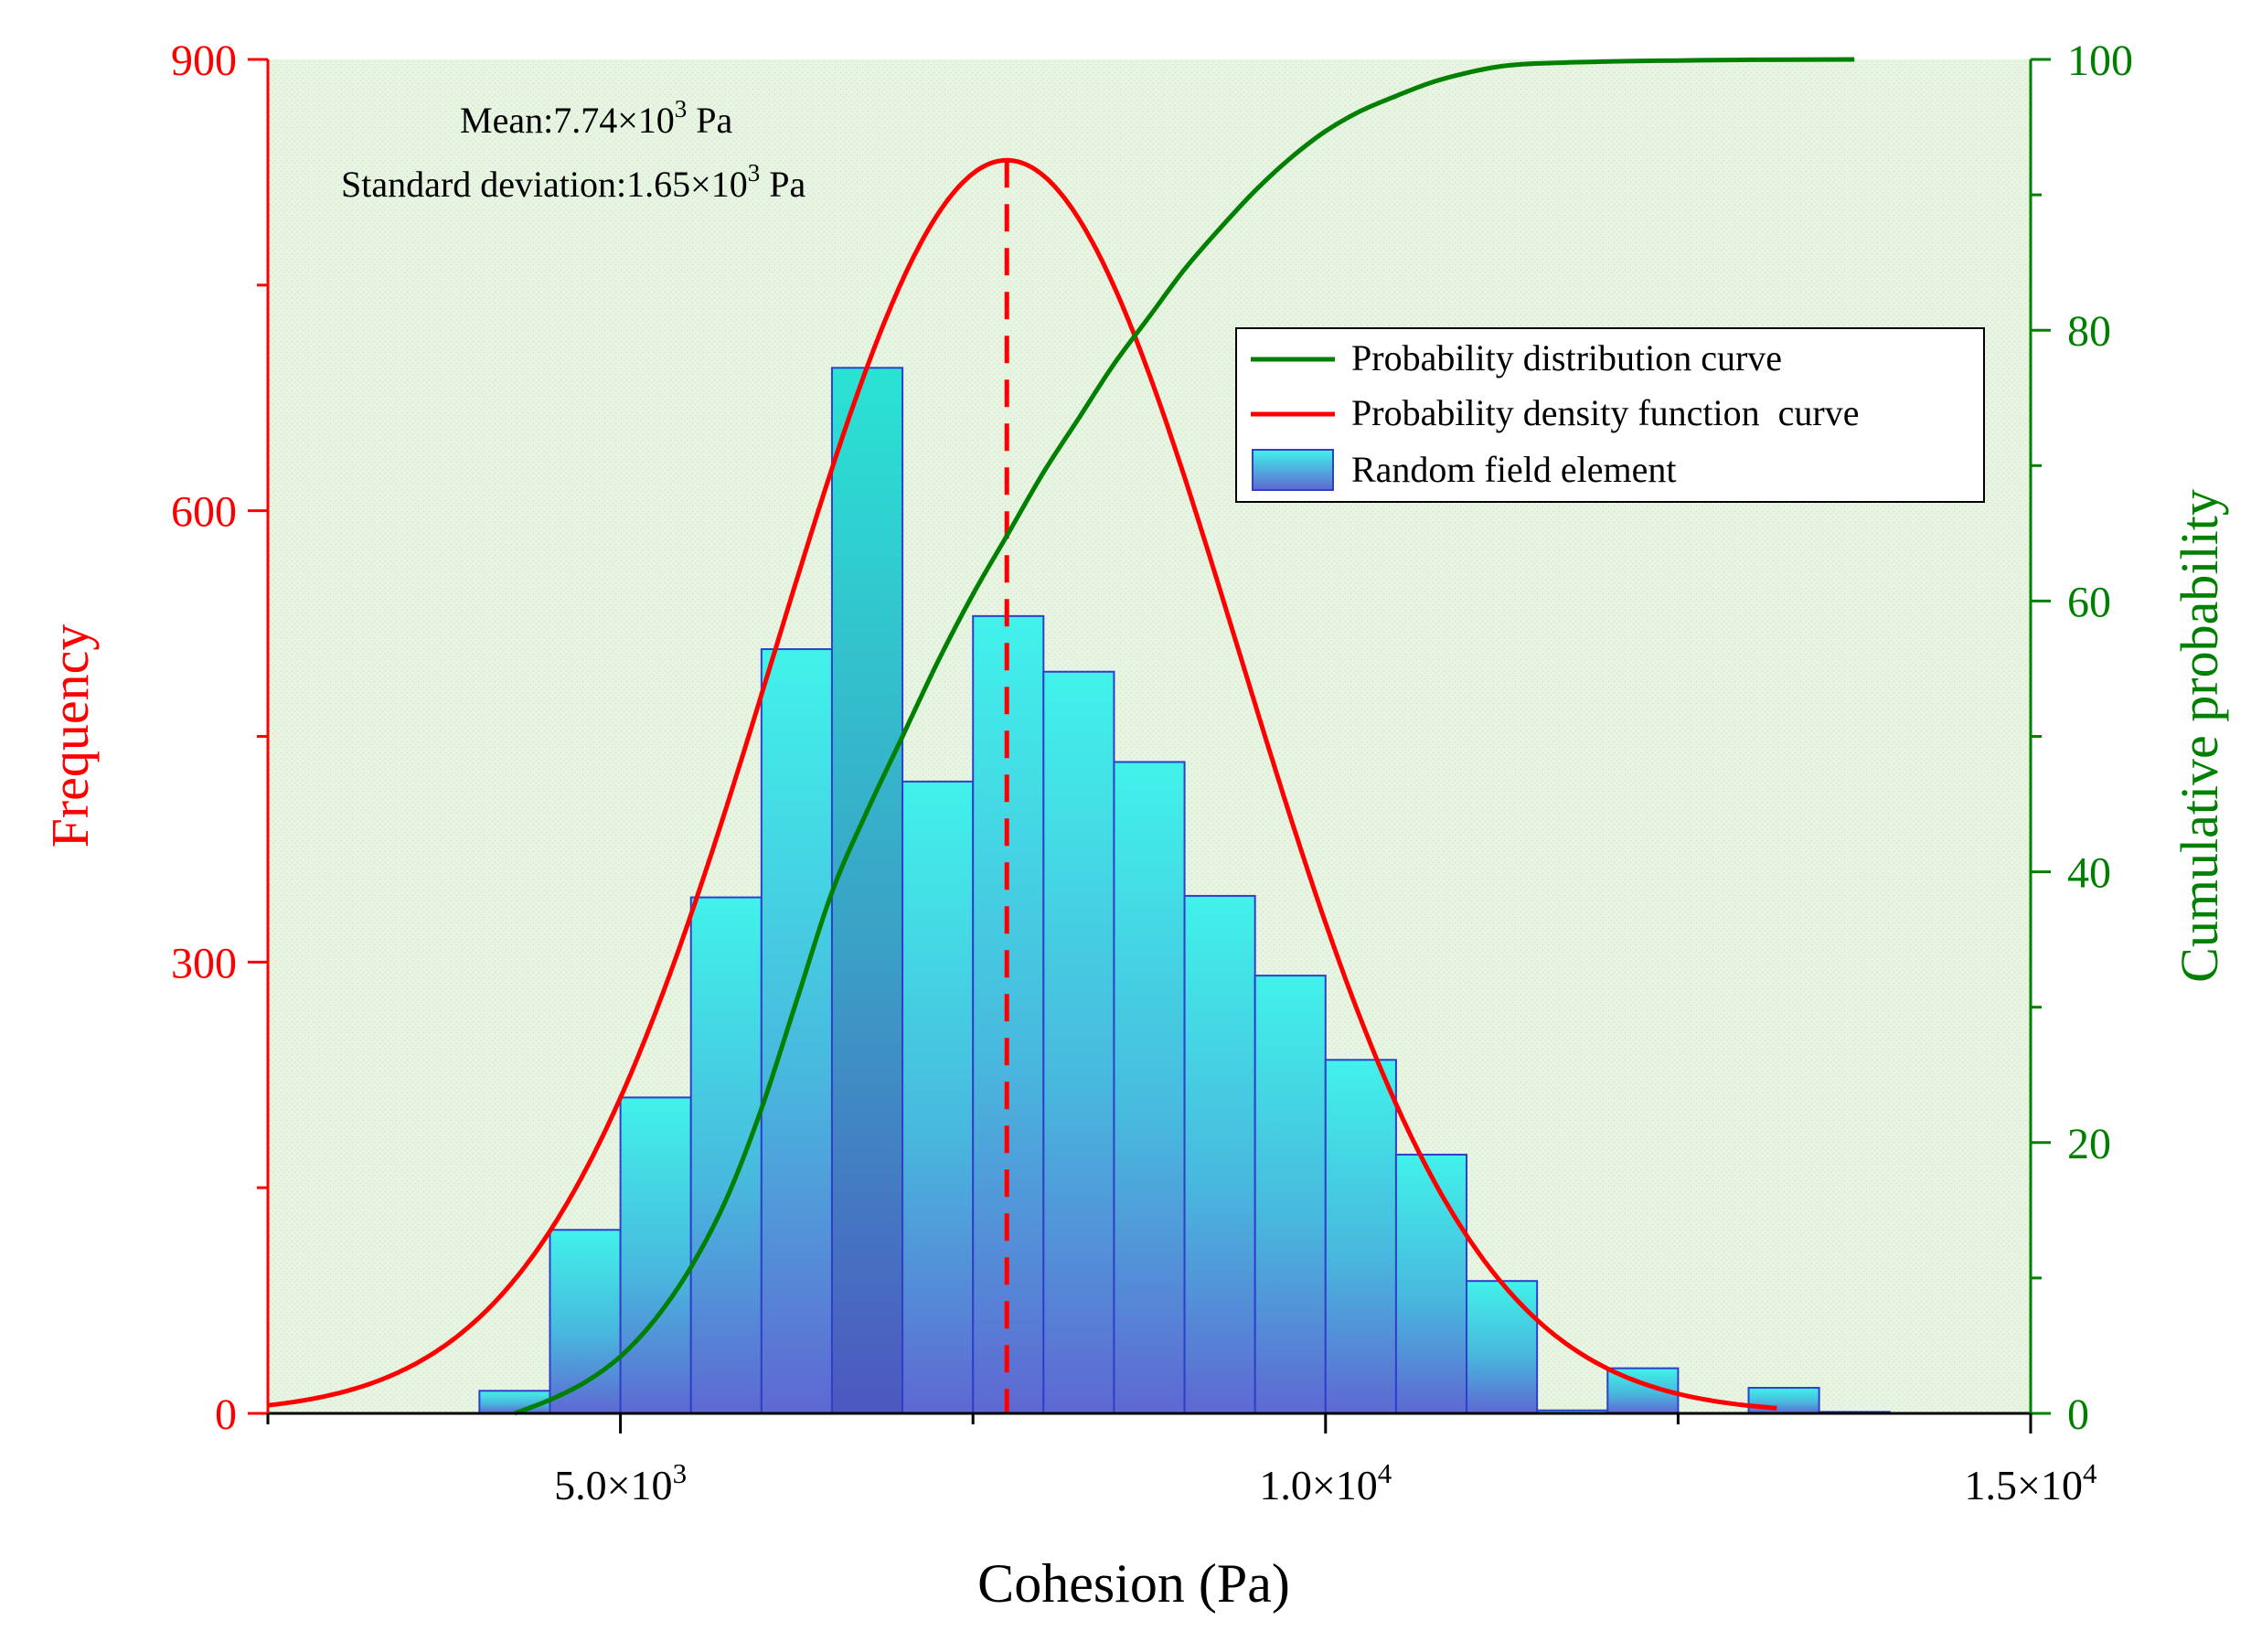 The height and width of the screenshot is (1652, 2251). Describe the element at coordinates (620, 1483) in the screenshot. I see `x-tick-label: 5.0×10³` at that location.